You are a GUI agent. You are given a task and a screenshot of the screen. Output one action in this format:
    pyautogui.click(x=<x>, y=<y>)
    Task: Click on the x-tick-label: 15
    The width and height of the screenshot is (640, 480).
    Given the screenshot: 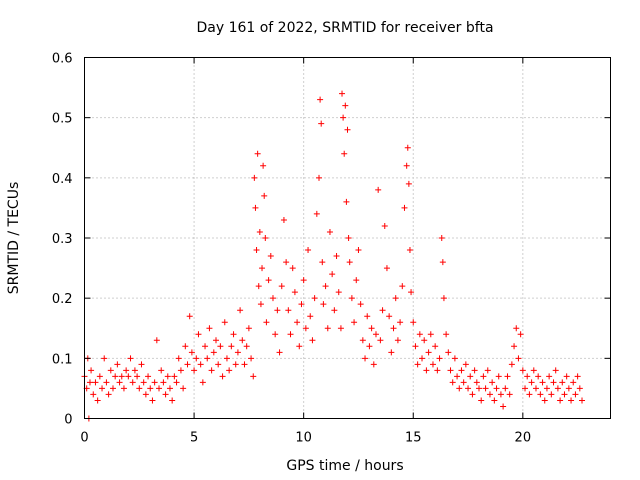 What is the action you would take?
    pyautogui.click(x=413, y=438)
    